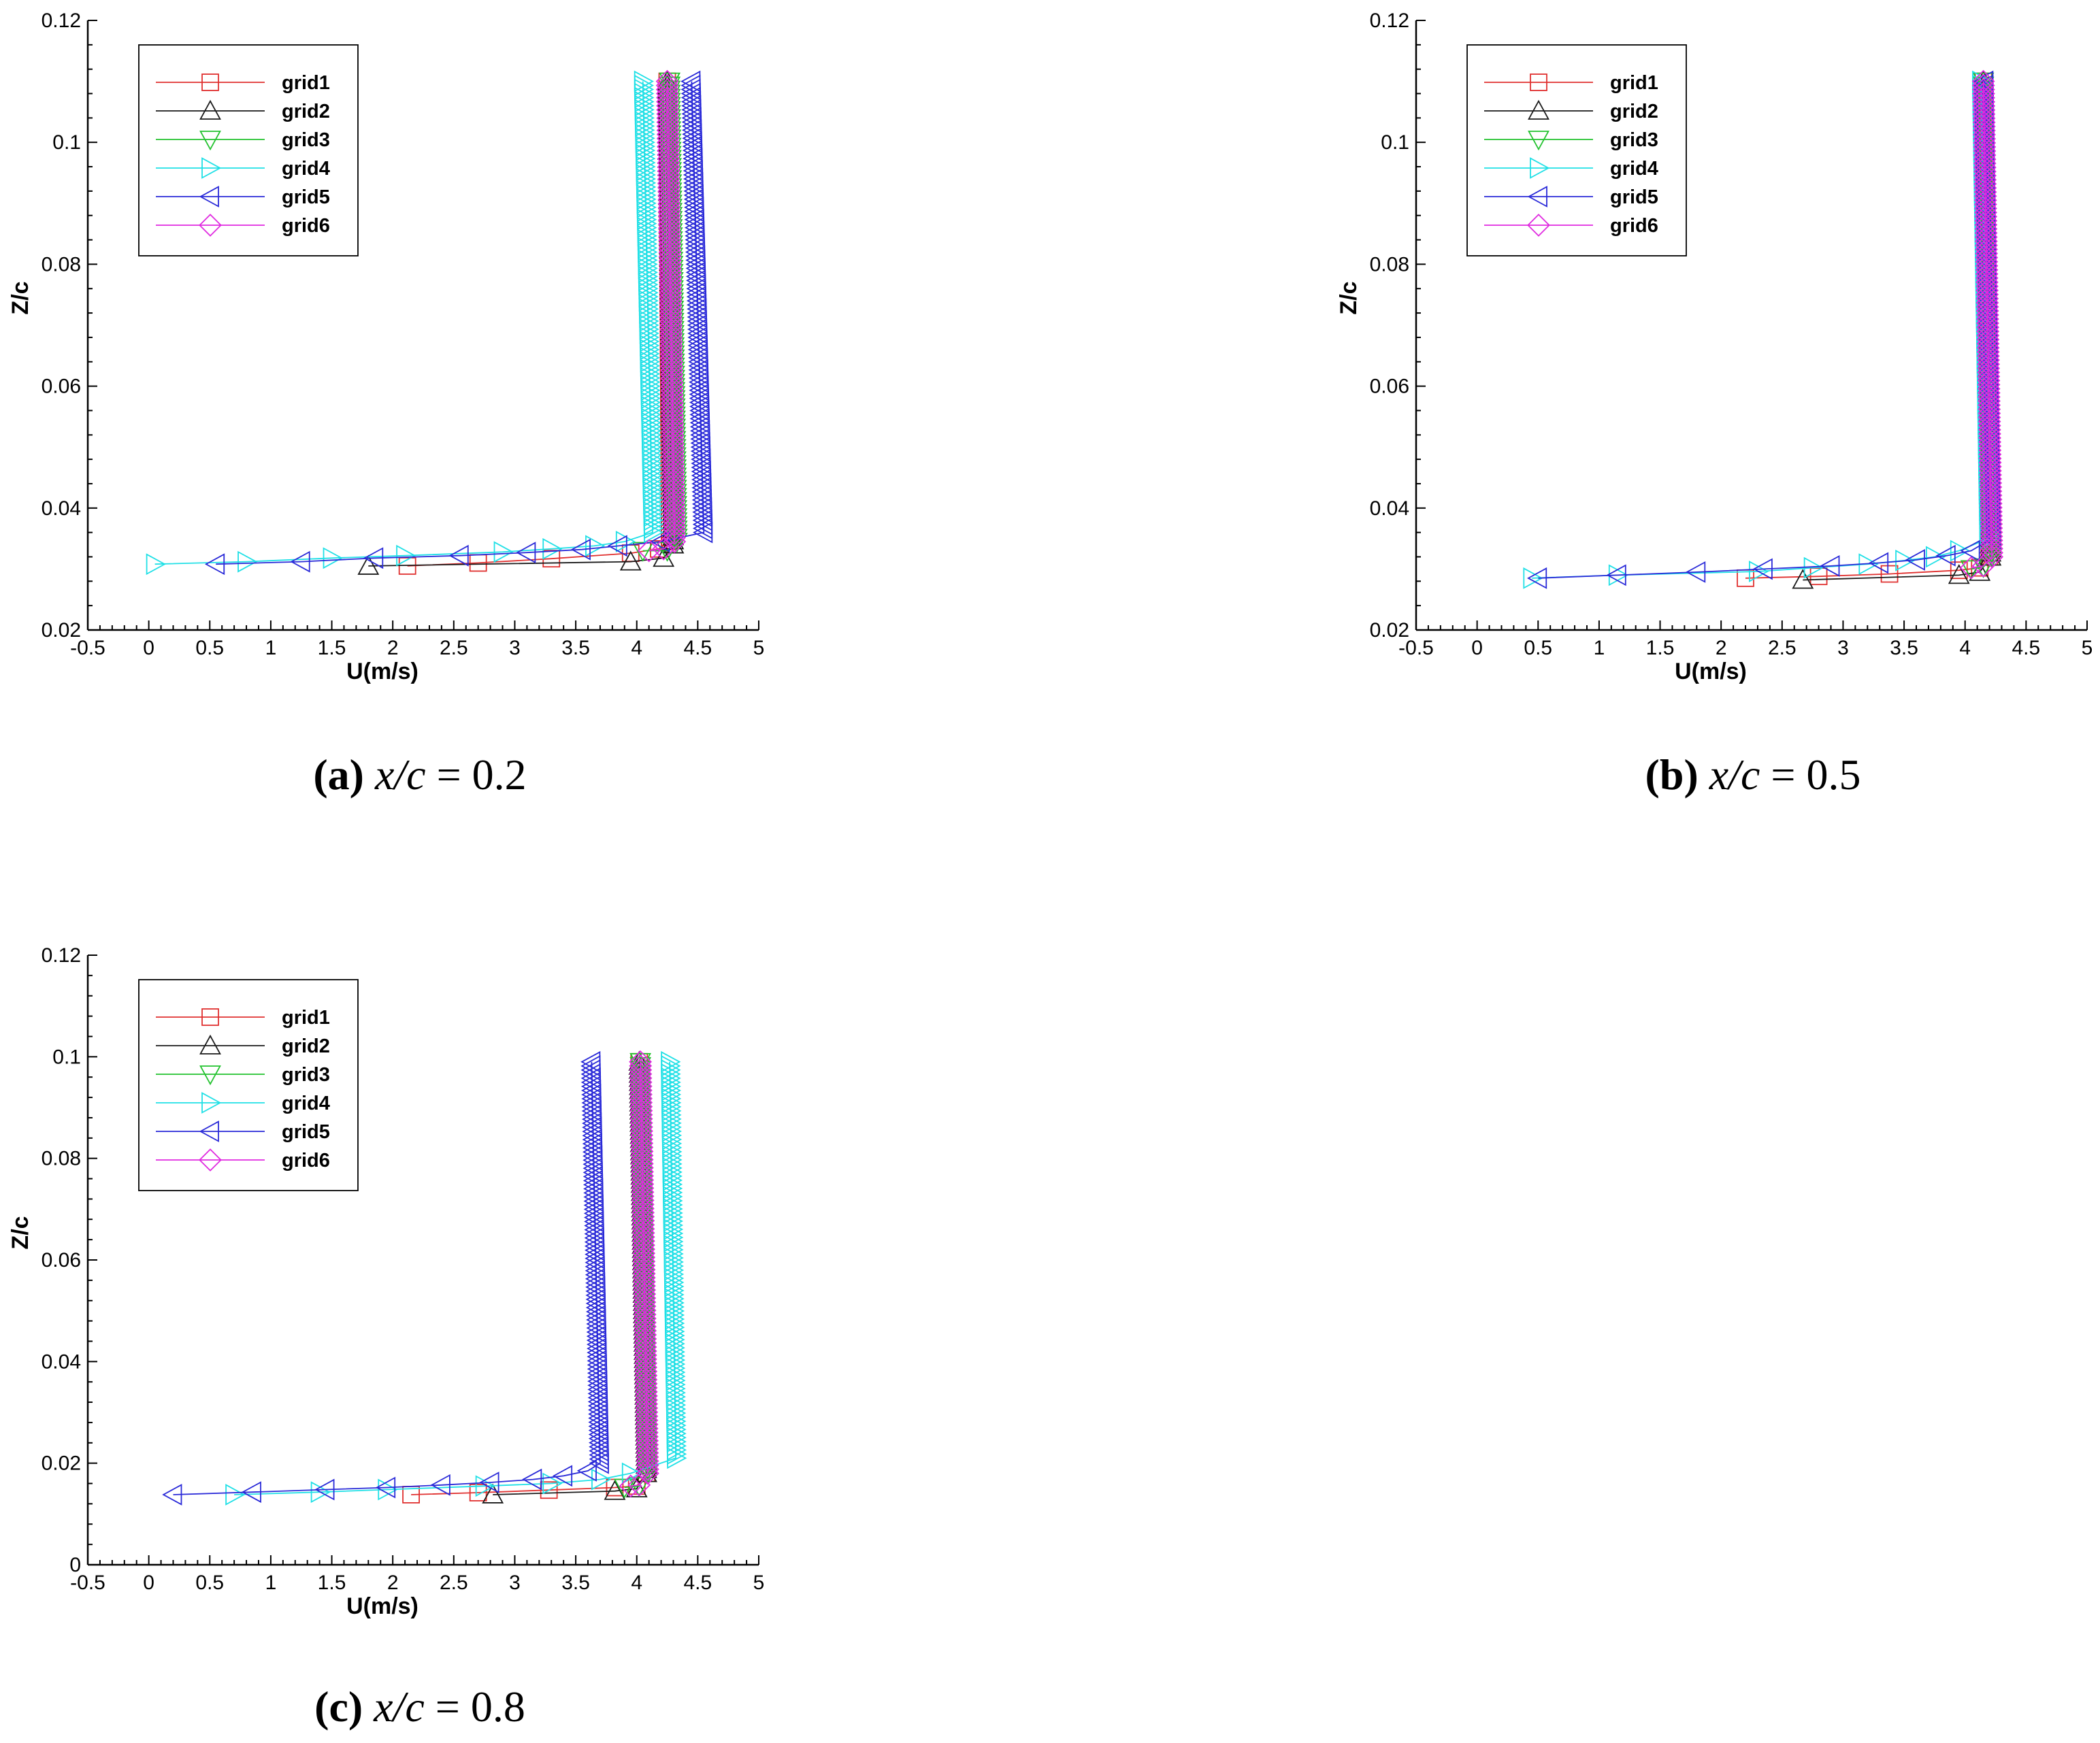 This screenshot has width=2100, height=1743. I want to click on caption-label: (b), so click(1677, 774).